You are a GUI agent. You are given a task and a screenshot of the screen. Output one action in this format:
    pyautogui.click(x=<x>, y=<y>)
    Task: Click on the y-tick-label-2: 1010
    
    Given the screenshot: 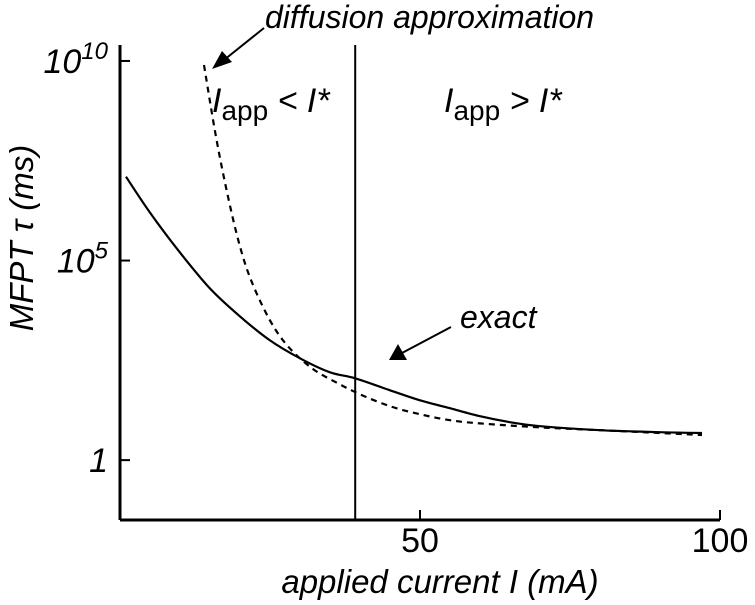 What is the action you would take?
    pyautogui.click(x=75, y=59)
    